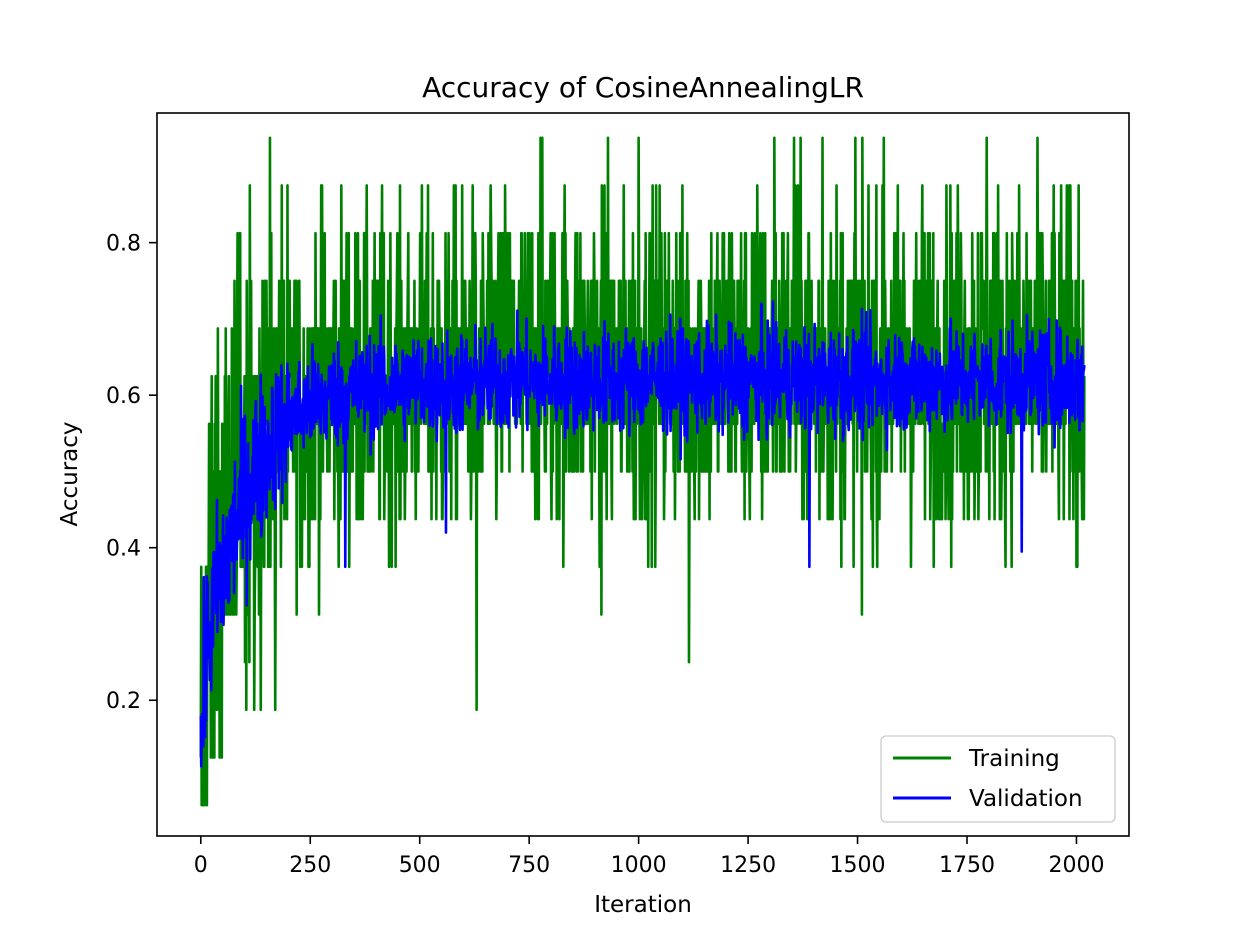  What do you see at coordinates (123, 244) in the screenshot?
I see `y-tick-label: 0.8` at bounding box center [123, 244].